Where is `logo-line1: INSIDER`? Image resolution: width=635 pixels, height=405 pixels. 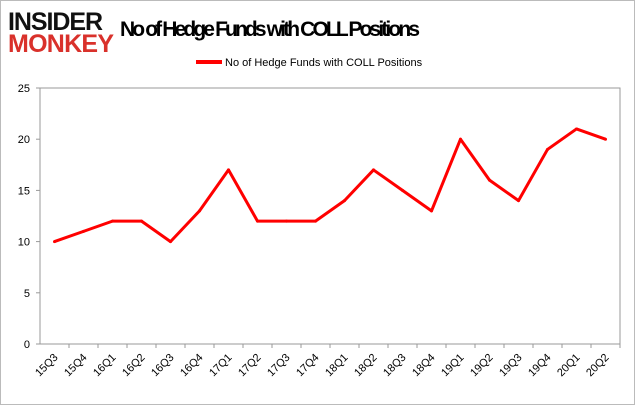
logo-line1: INSIDER is located at coordinates (55, 22).